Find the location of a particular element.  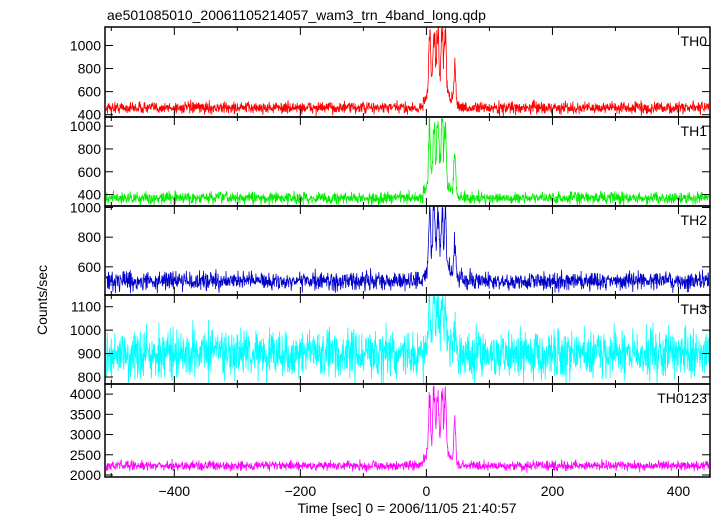

x-axis-label: Time [sec] 0 = 2006/11/05 21:40:57 is located at coordinates (406, 508).